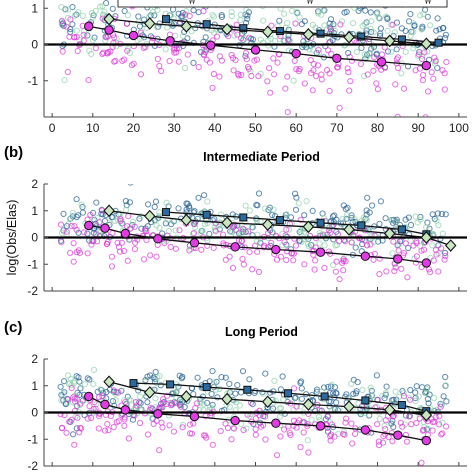 This screenshot has width=474, height=474. Describe the element at coordinates (93, 128) in the screenshot. I see `x-tick-label: 10` at that location.